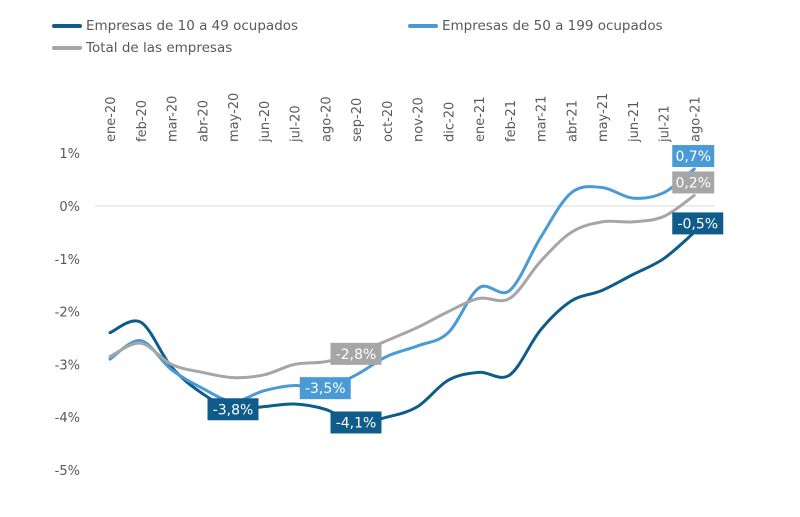  What do you see at coordinates (695, 119) in the screenshot?
I see `x-tick-label: ago-21` at bounding box center [695, 119].